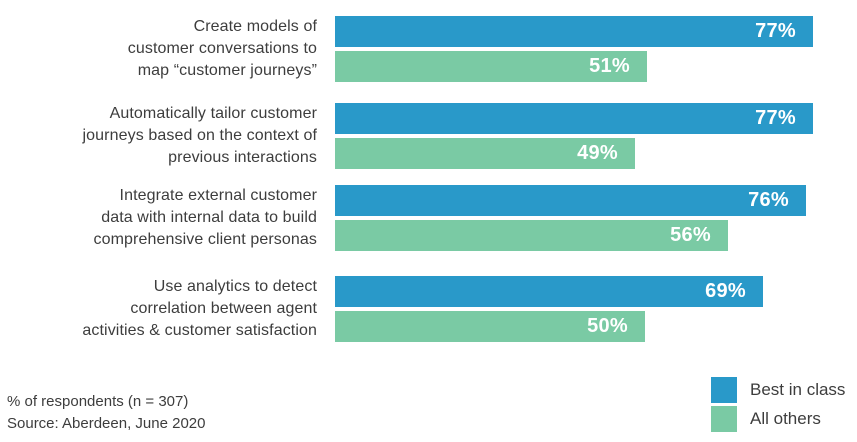 The image size is (857, 442). Describe the element at coordinates (607, 326) in the screenshot. I see `bar-value-label: 50%` at that location.